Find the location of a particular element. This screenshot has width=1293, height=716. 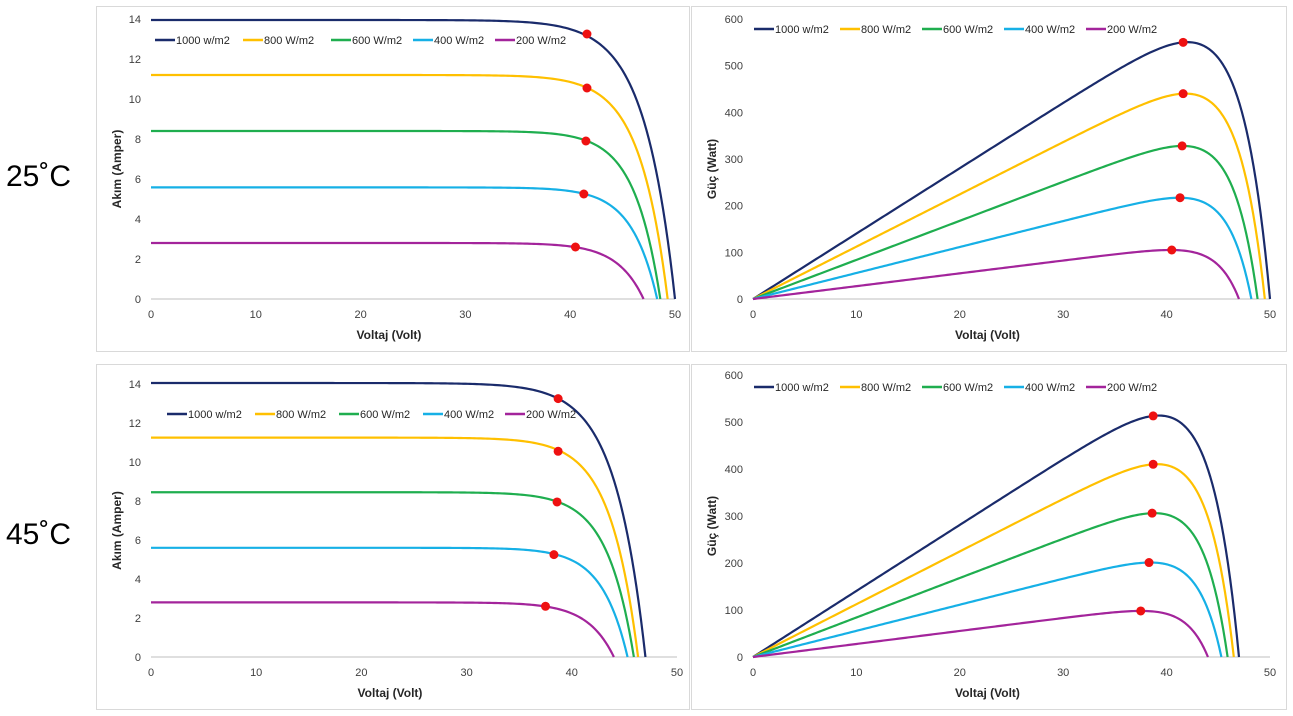

y-tick-label: 2 is located at coordinates (138, 260).